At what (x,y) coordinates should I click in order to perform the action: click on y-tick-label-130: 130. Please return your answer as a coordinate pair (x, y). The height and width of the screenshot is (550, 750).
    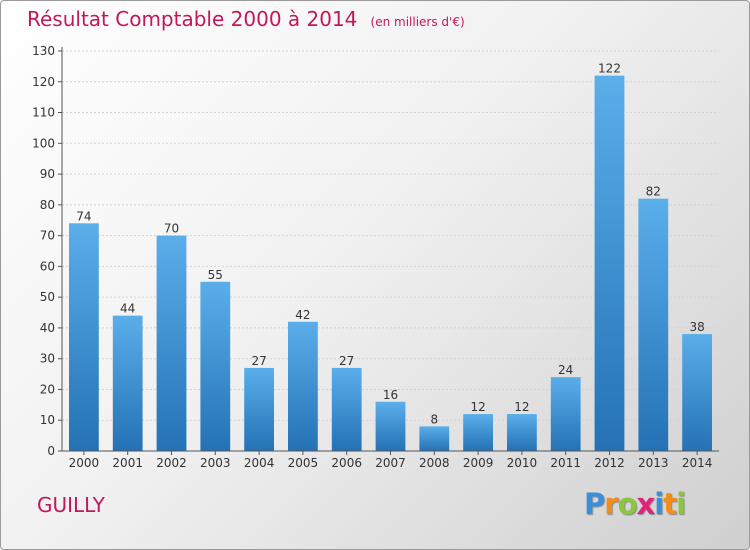
    Looking at the image, I should click on (43, 51).